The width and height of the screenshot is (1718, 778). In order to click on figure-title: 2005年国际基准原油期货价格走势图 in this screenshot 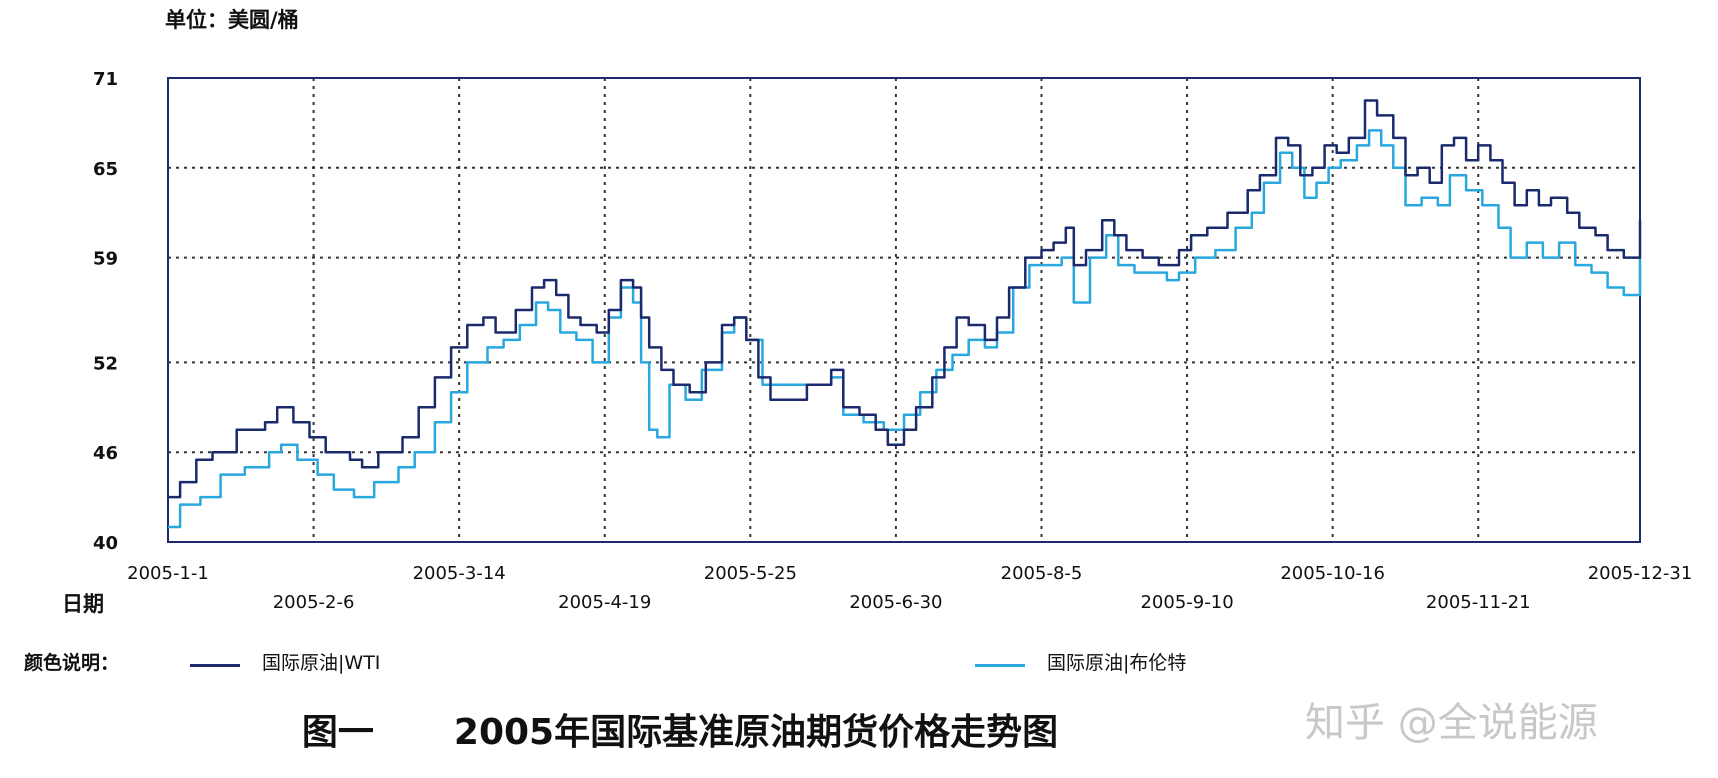, I will do `click(756, 732)`.